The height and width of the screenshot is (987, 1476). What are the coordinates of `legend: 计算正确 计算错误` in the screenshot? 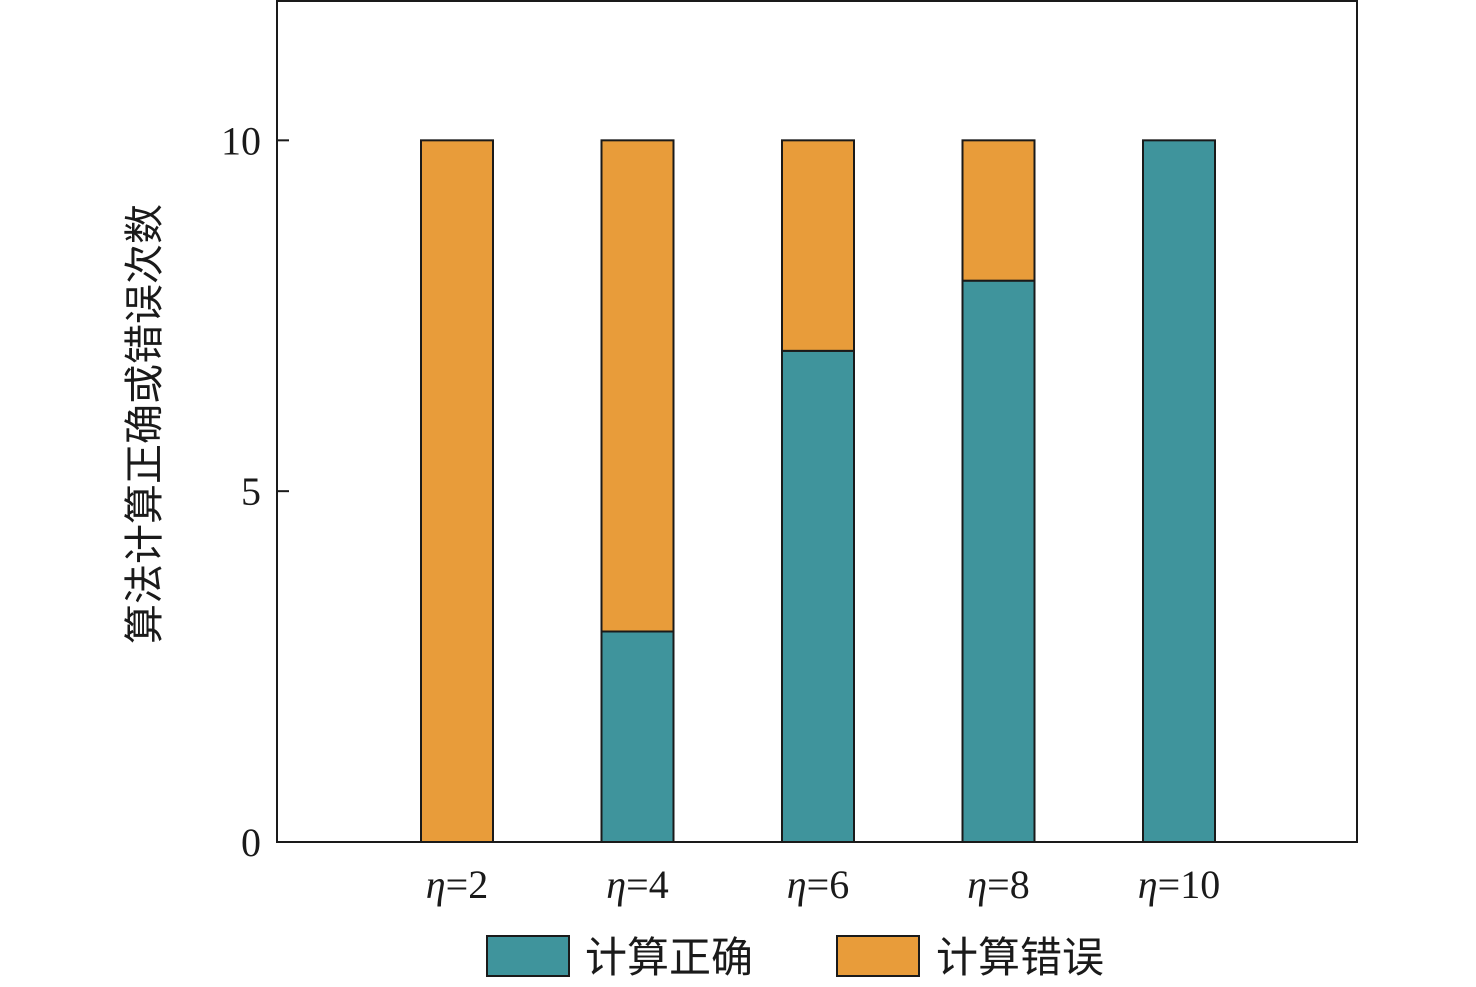 It's located at (795, 957).